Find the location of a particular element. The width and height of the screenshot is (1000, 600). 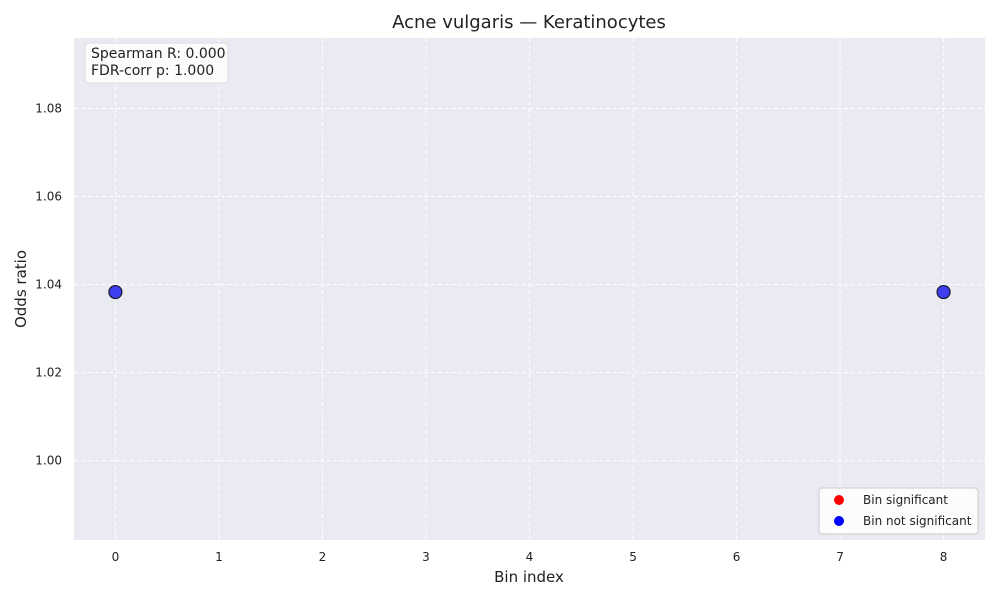

chart-title: Acne vulgaris — Keratinocytes is located at coordinates (529, 22).